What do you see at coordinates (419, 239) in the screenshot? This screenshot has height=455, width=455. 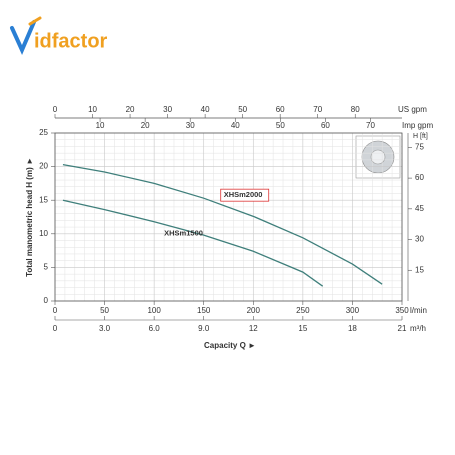 I see `y2-tick-label: 30` at bounding box center [419, 239].